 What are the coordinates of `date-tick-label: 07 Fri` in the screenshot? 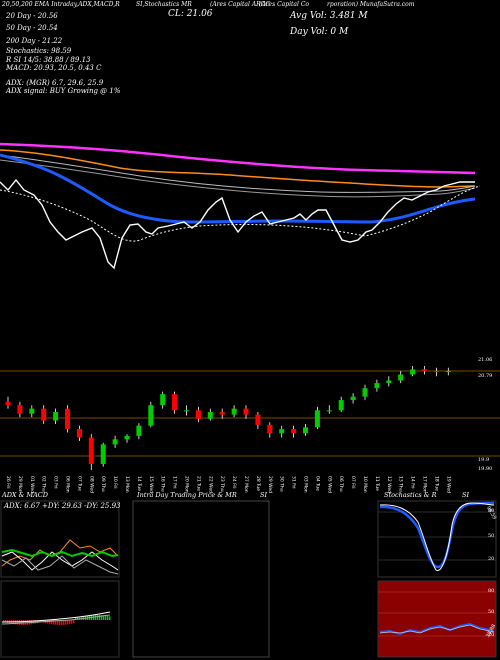 It's located at (353, 482).